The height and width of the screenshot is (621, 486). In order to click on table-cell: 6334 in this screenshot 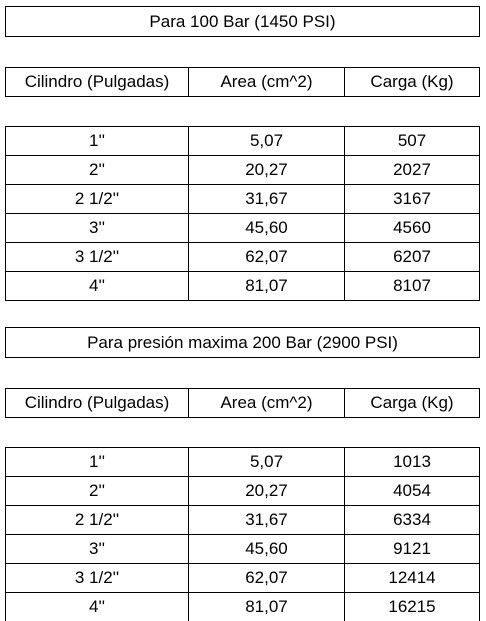, I will do `click(412, 520)`.